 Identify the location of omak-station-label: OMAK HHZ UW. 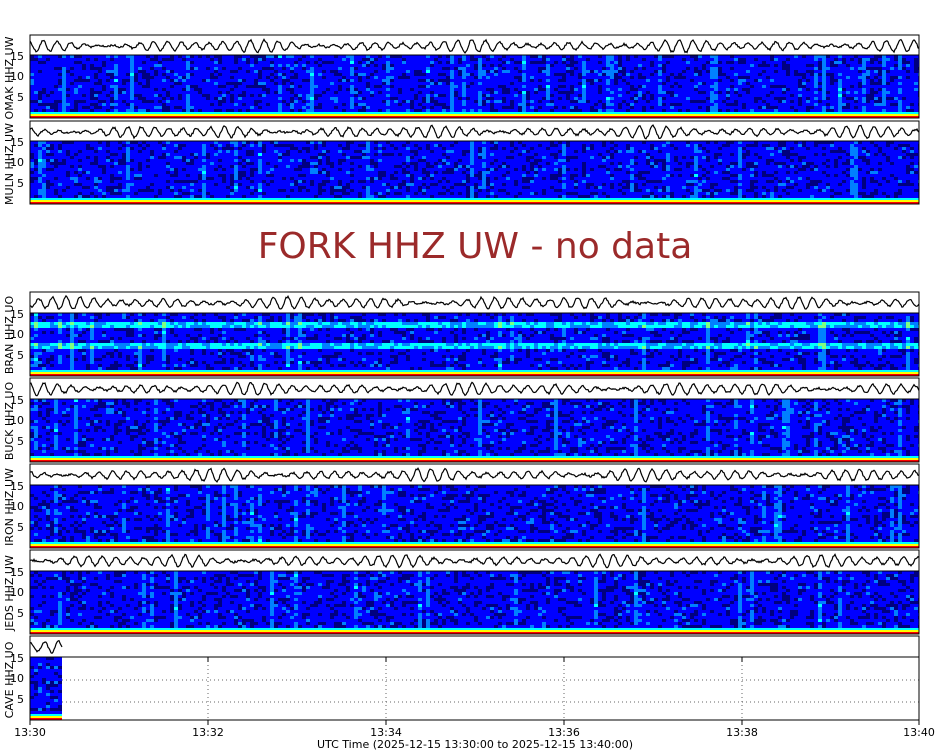
(9, 77).